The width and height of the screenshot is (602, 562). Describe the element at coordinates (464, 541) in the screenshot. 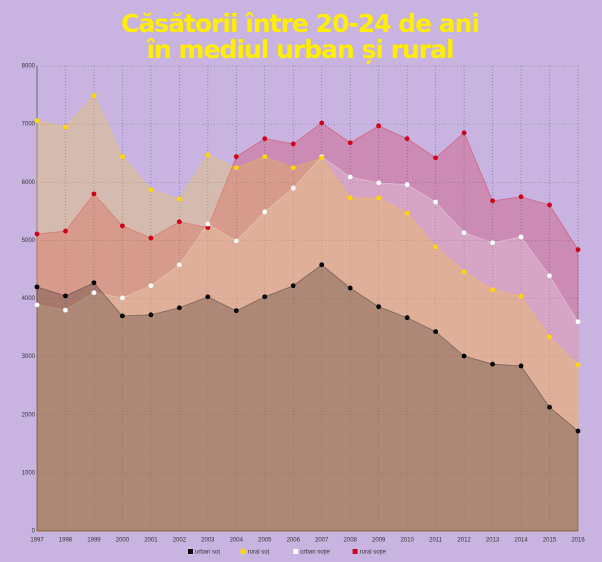

I see `x-tick-label: 2012` at that location.